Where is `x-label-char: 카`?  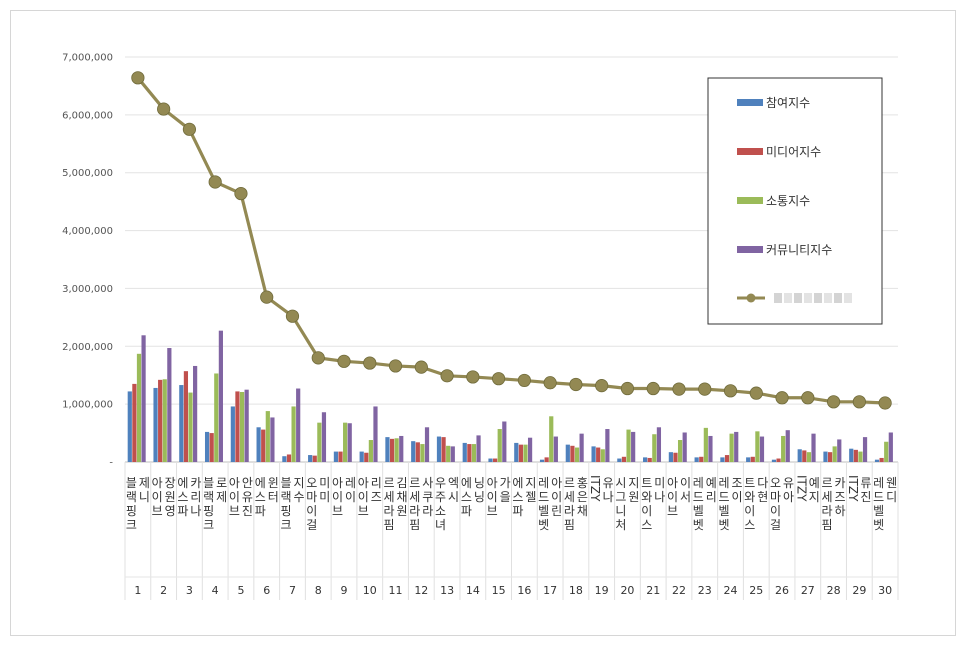
x-label-char: 카 is located at coordinates (195, 483).